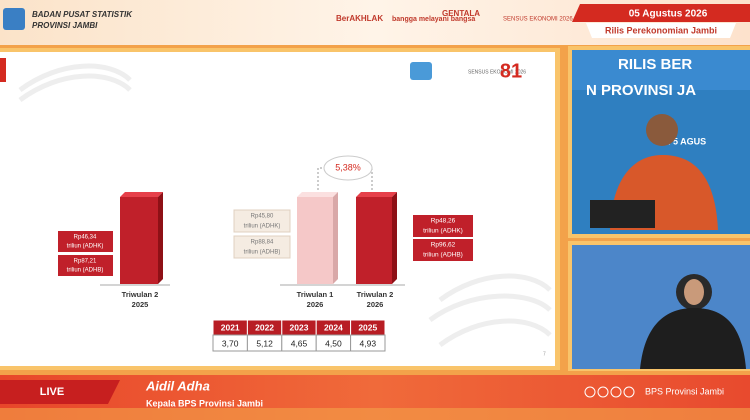 This screenshot has height=420, width=750. What do you see at coordinates (230, 327) in the screenshot?
I see `table-header: 2021` at bounding box center [230, 327].